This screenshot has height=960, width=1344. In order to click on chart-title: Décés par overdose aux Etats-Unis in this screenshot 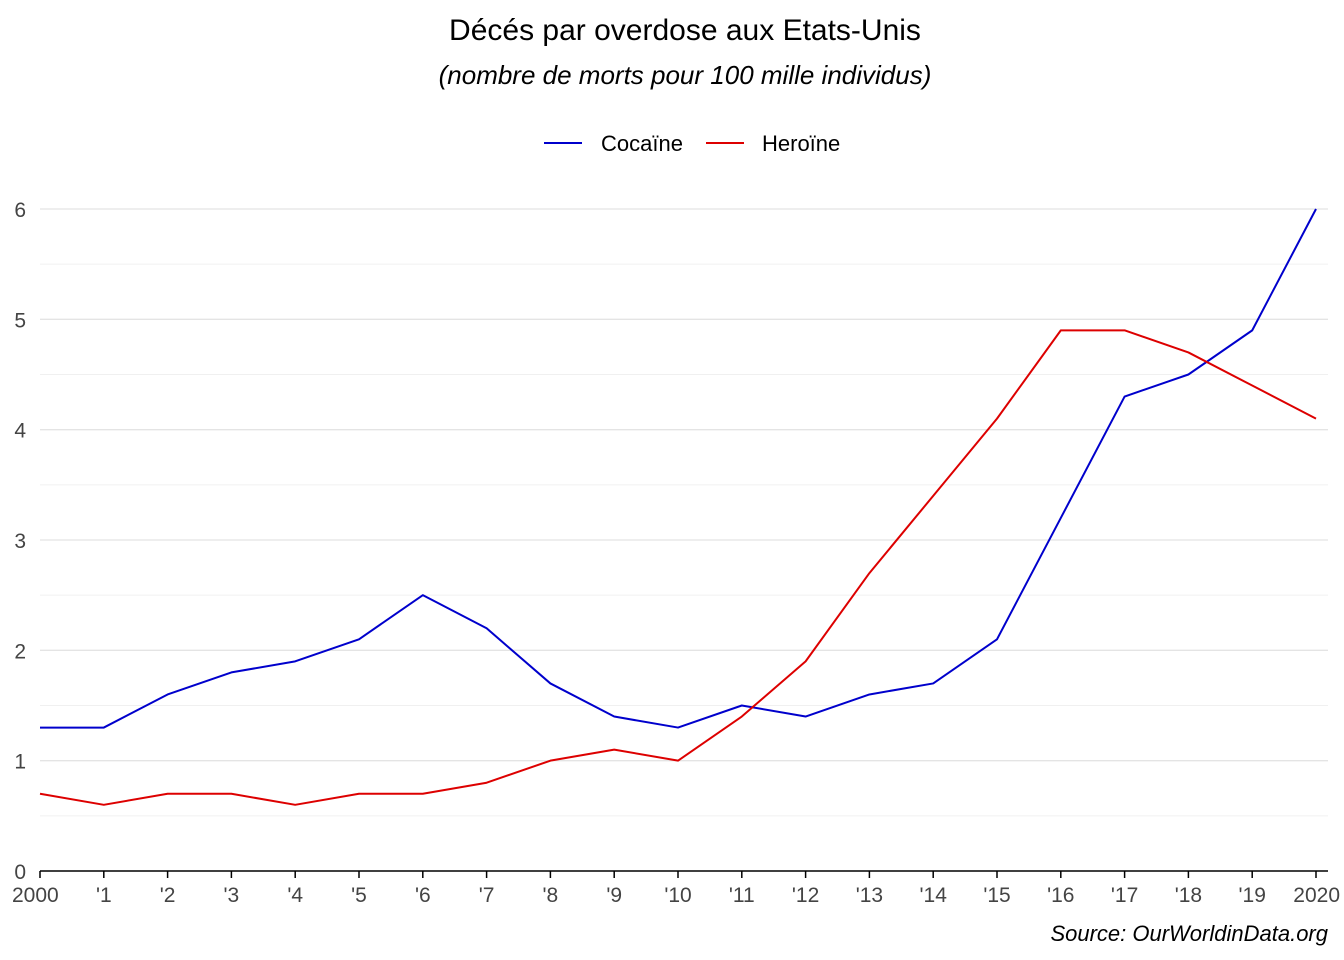, I will do `click(685, 30)`.